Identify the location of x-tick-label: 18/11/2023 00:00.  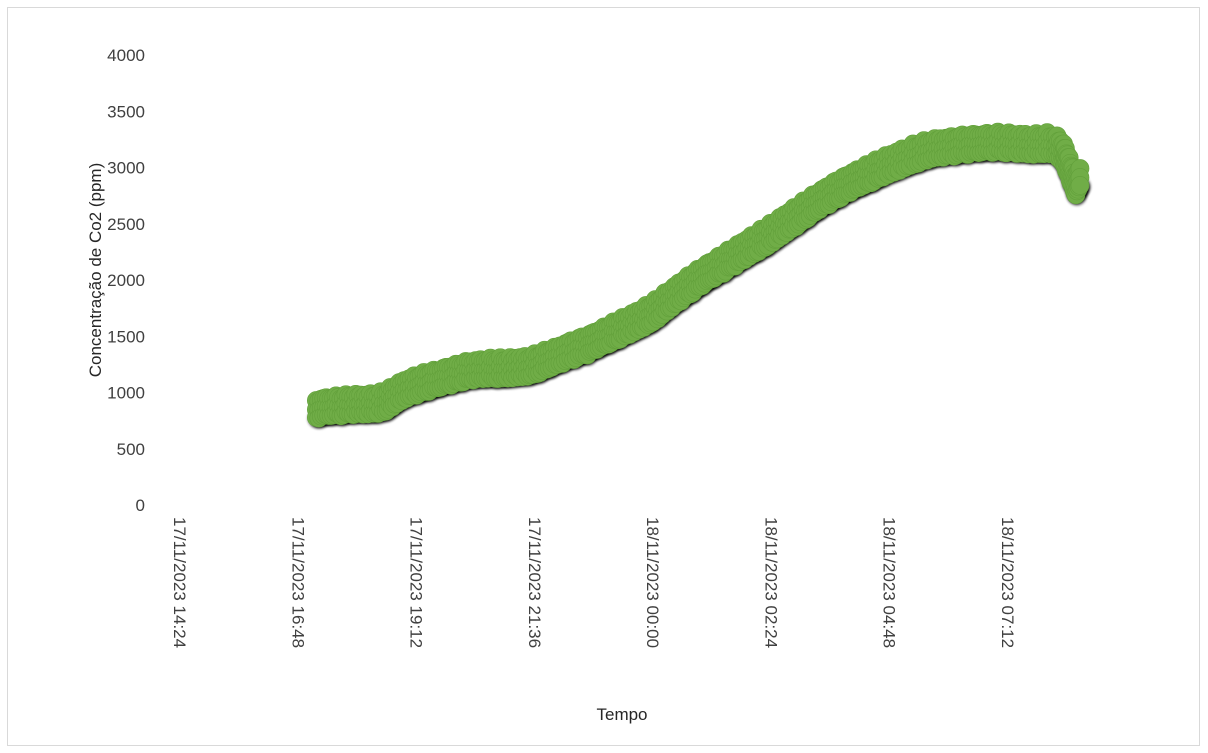
(652, 582).